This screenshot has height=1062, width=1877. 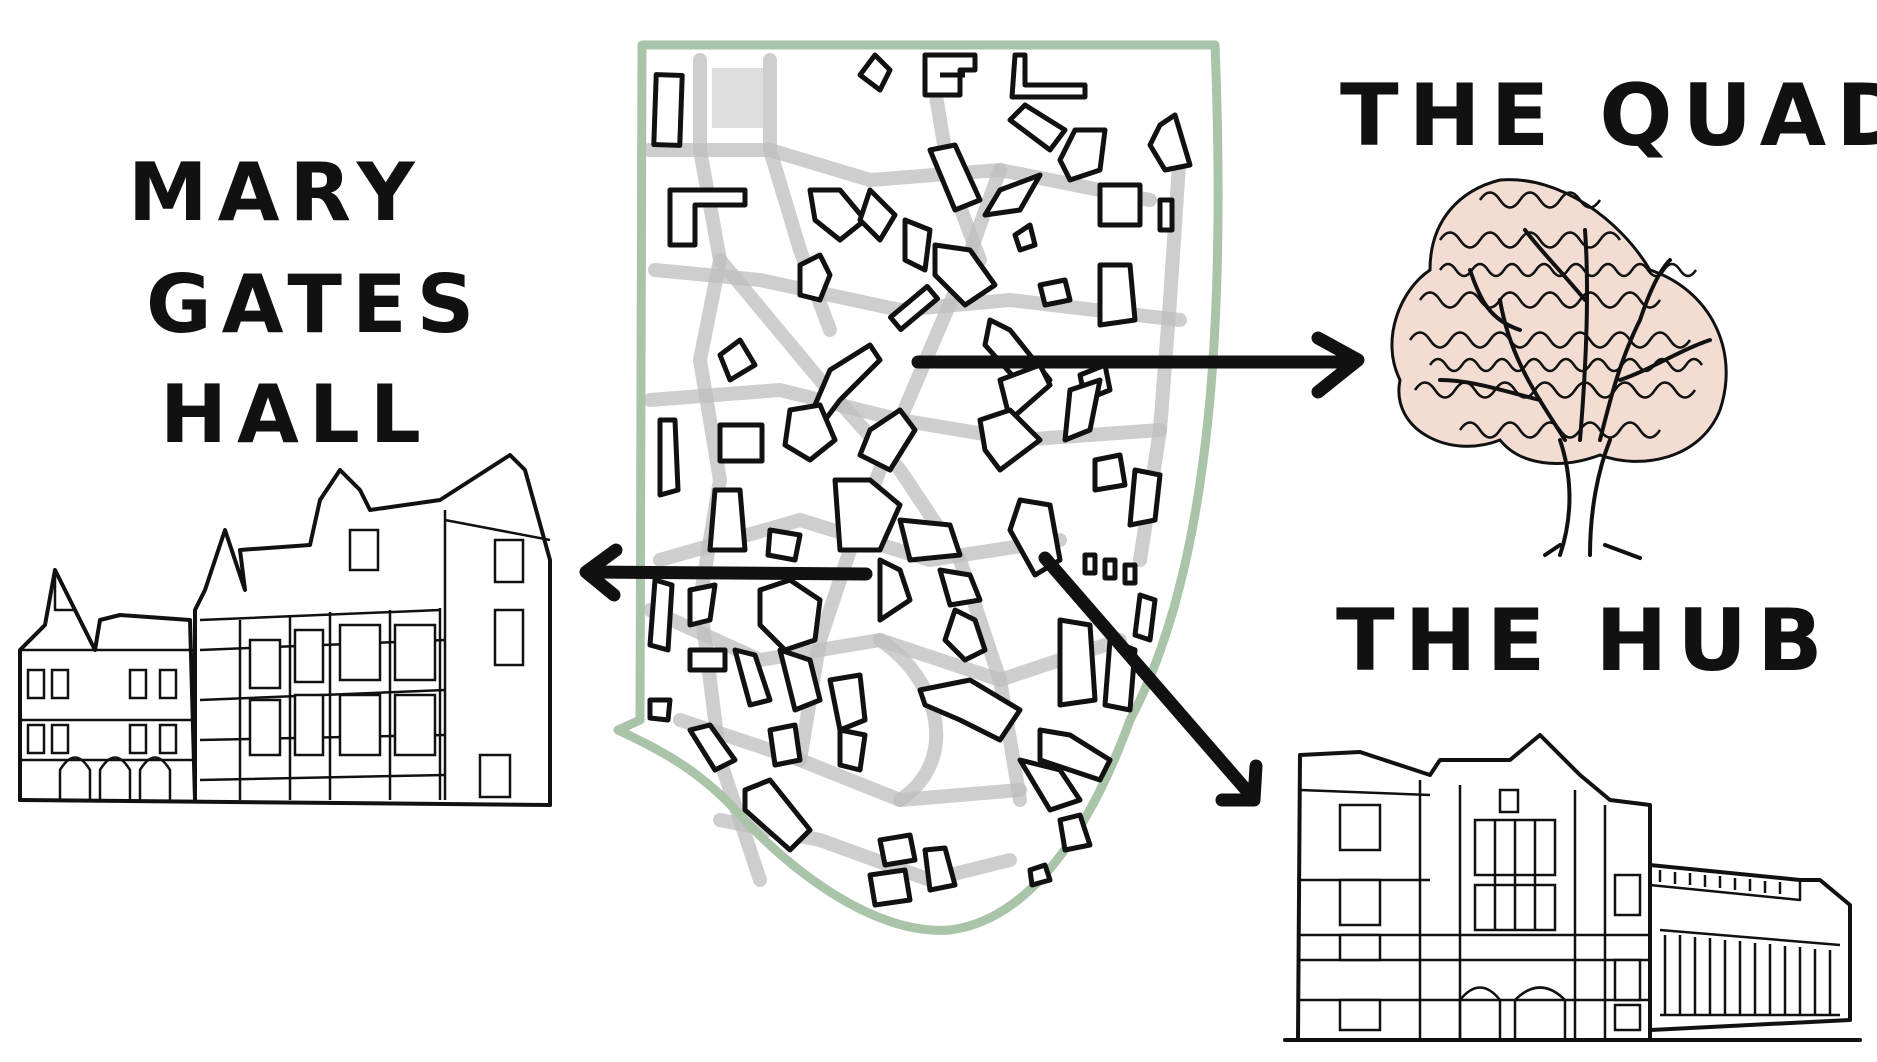 What do you see at coordinates (1150, 679) in the screenshot?
I see `arrow-to-the-hub` at bounding box center [1150, 679].